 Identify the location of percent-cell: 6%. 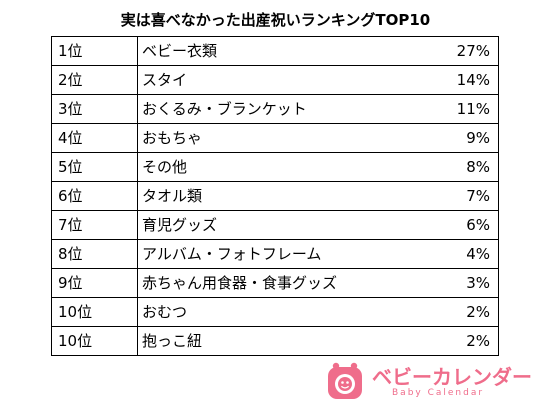
(444, 225).